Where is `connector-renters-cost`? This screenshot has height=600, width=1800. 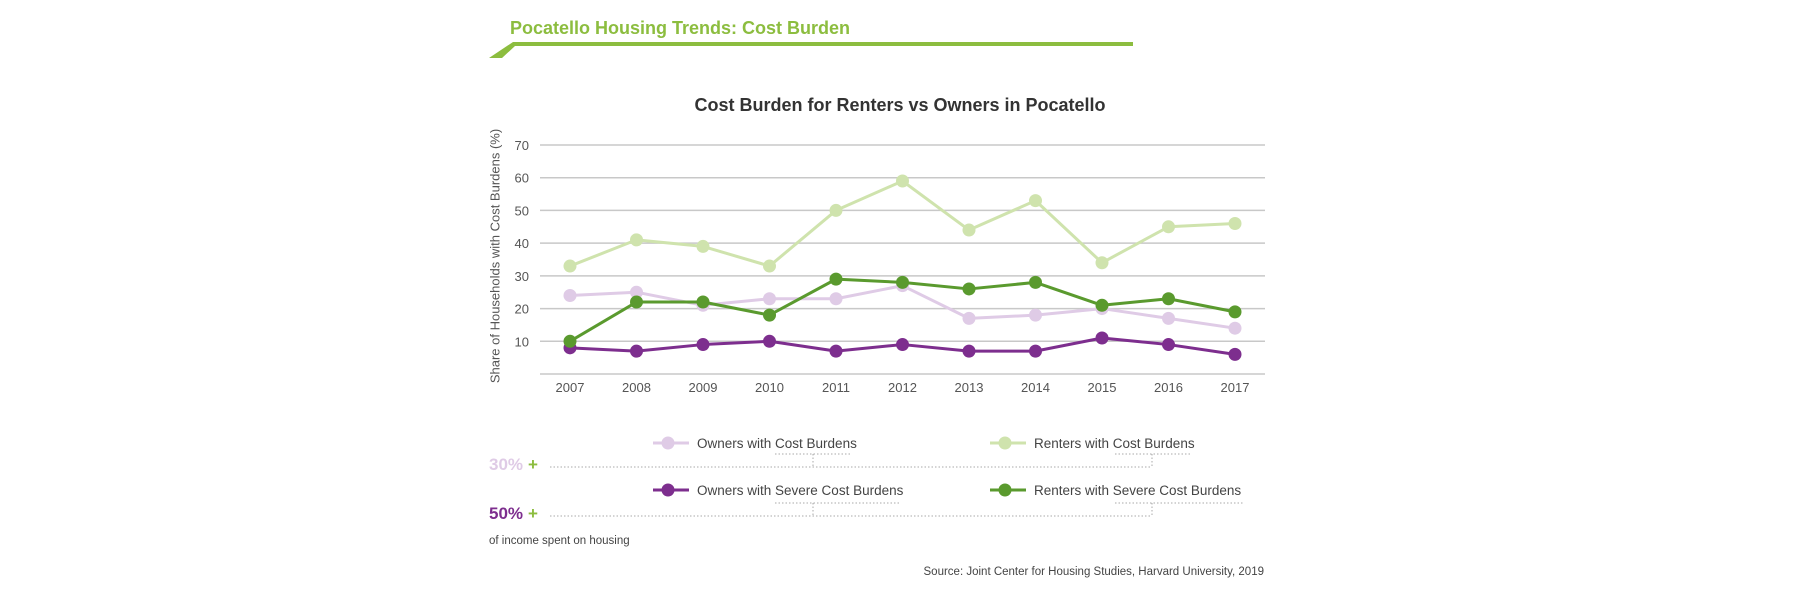 connector-renters-cost is located at coordinates (1152, 460).